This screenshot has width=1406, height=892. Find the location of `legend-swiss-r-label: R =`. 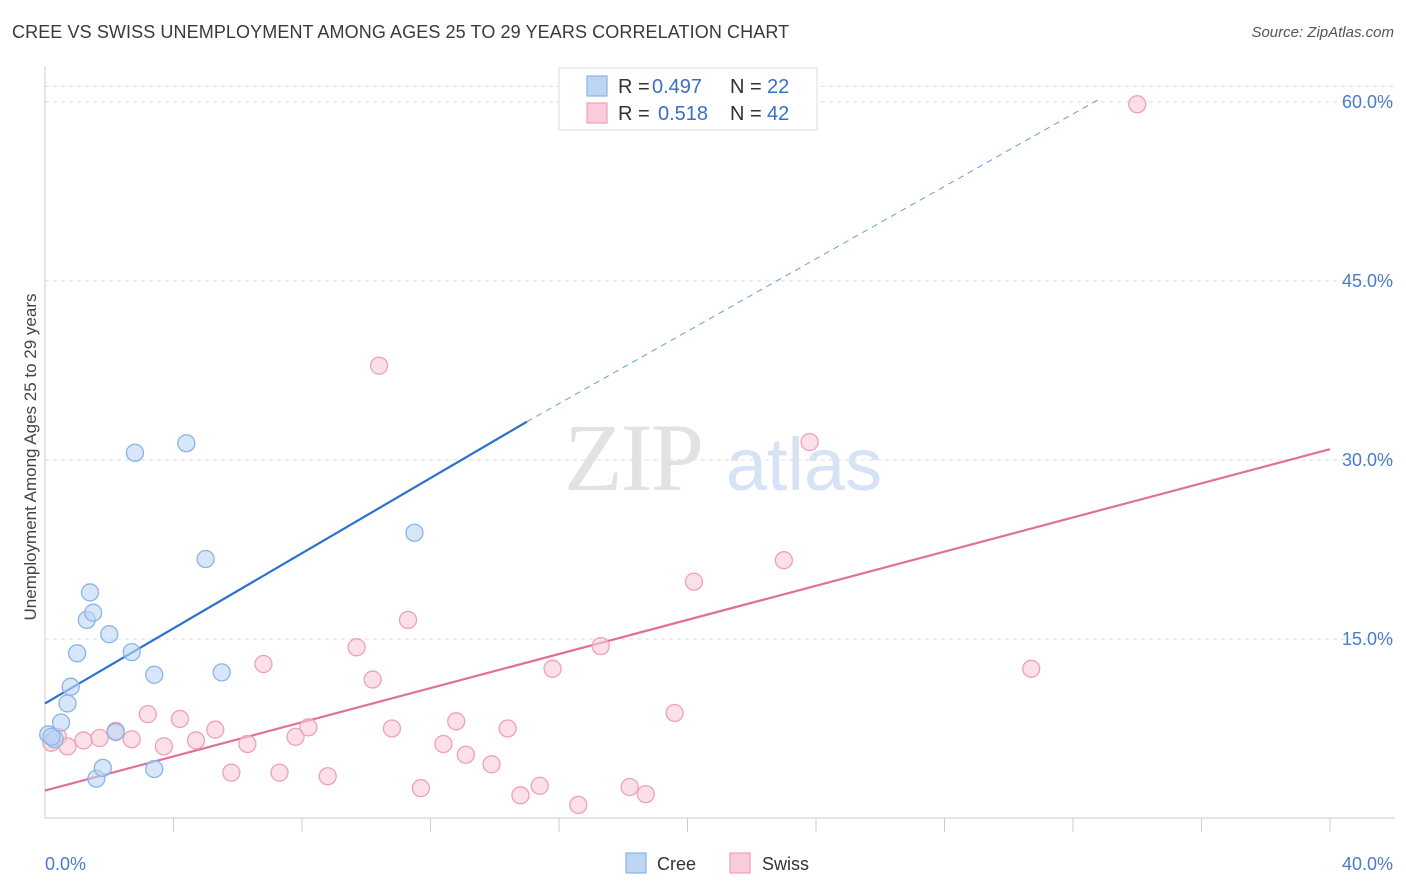

legend-swiss-r-label: R = is located at coordinates (634, 114).